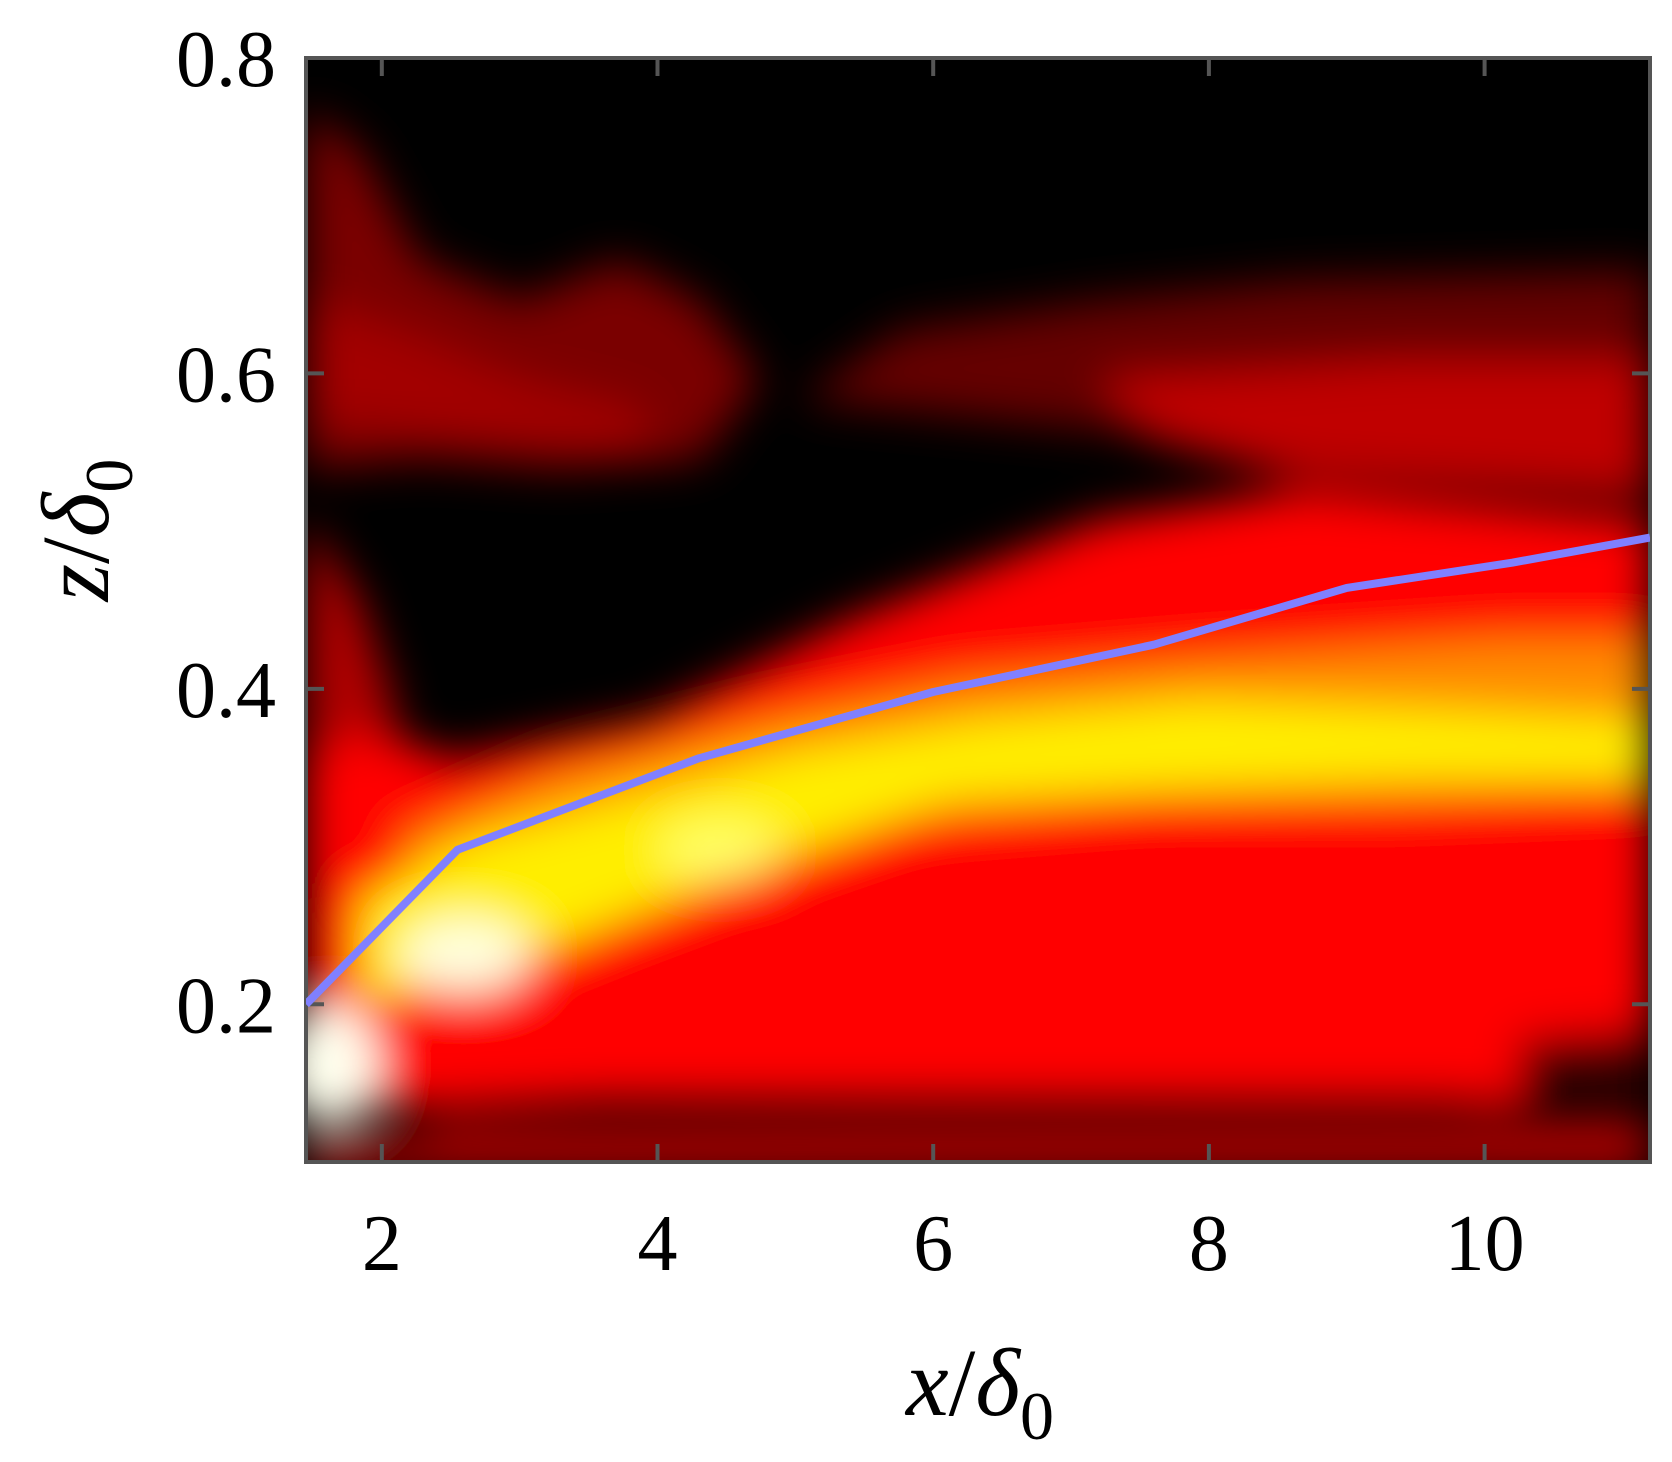  I want to click on x-tick-label: 4, so click(658, 1244).